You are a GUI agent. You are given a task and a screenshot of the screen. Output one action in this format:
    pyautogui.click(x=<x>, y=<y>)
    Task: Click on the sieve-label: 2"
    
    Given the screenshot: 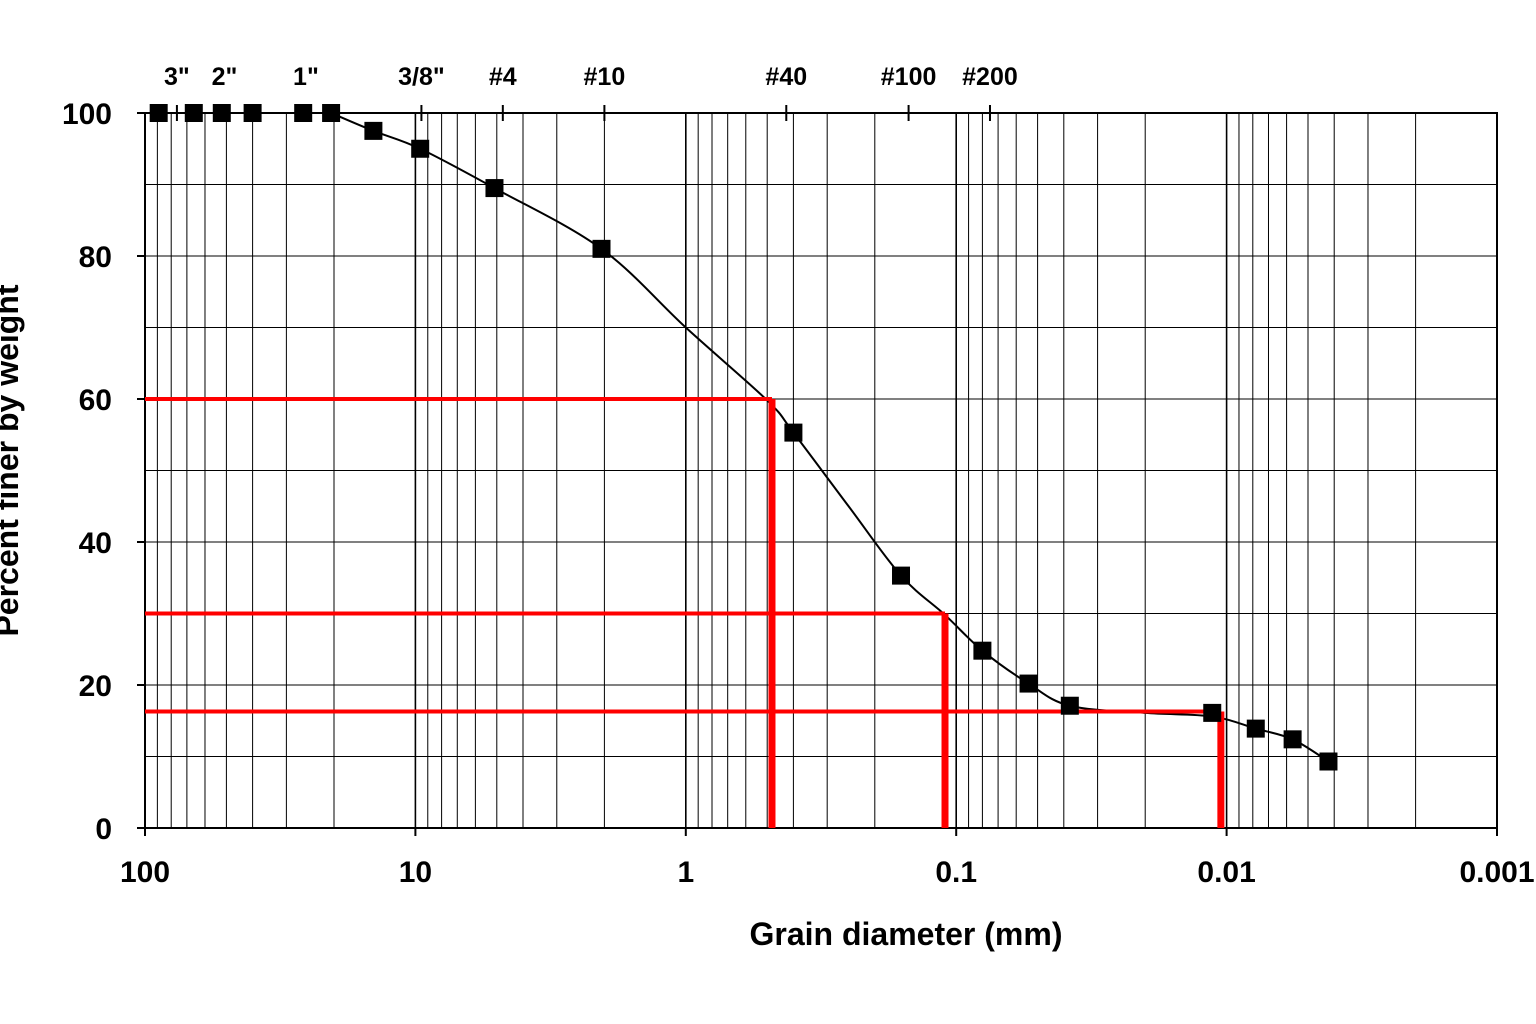 What is the action you would take?
    pyautogui.click(x=225, y=77)
    